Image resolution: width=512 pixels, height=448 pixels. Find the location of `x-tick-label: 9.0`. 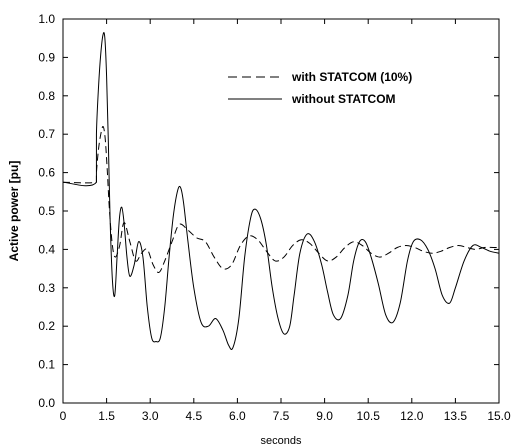

x-tick-label: 9.0 is located at coordinates (324, 416).